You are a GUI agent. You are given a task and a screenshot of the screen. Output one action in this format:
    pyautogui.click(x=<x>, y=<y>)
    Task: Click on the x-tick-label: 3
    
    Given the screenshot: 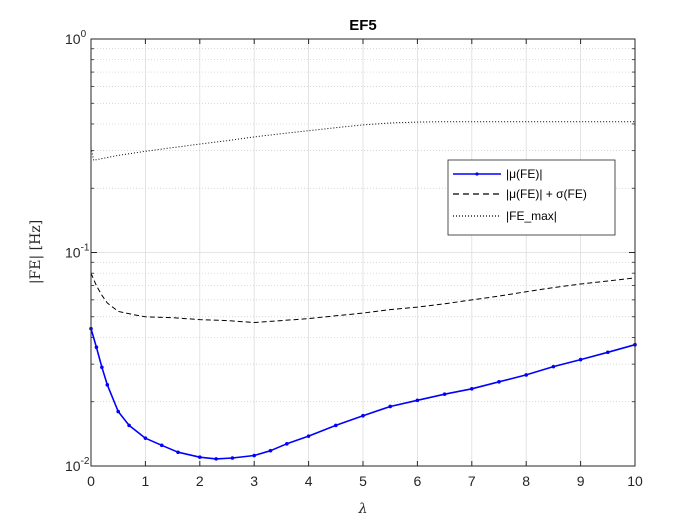 What is the action you would take?
    pyautogui.click(x=254, y=481)
    